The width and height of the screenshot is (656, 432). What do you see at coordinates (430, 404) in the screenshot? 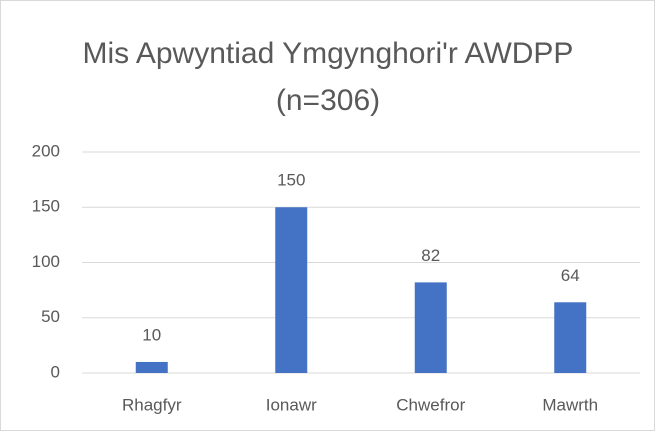
I see `x-tick-label: Chwefror` at bounding box center [430, 404].